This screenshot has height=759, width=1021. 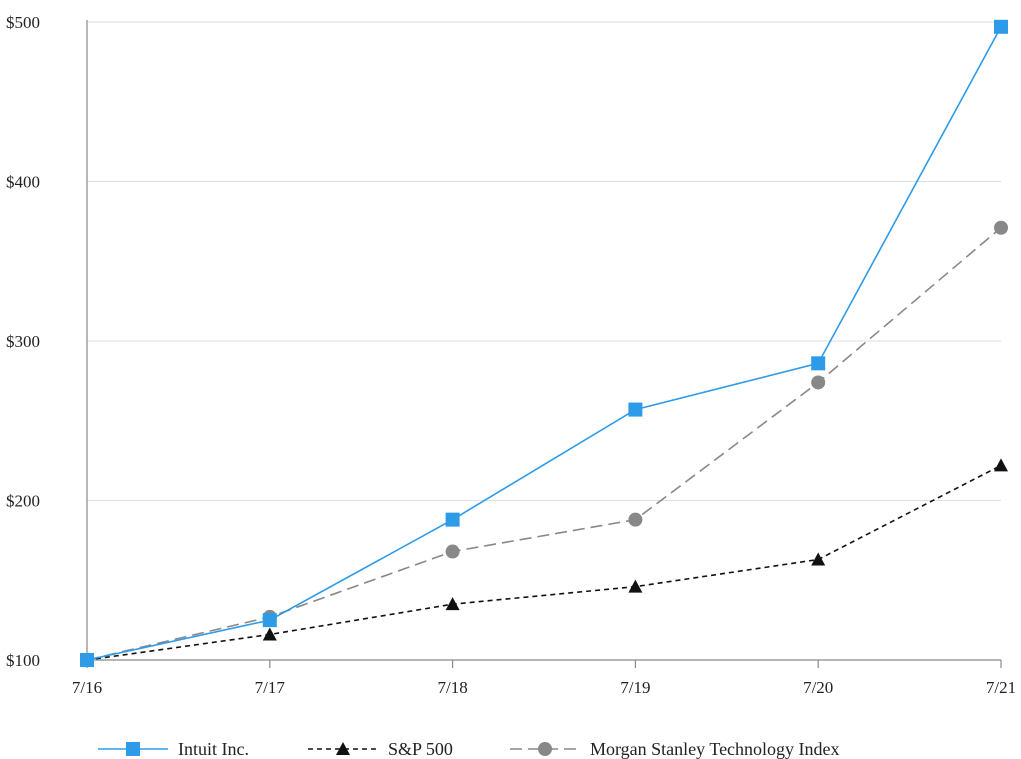 I want to click on y-tick-label: $400, so click(x=23, y=182).